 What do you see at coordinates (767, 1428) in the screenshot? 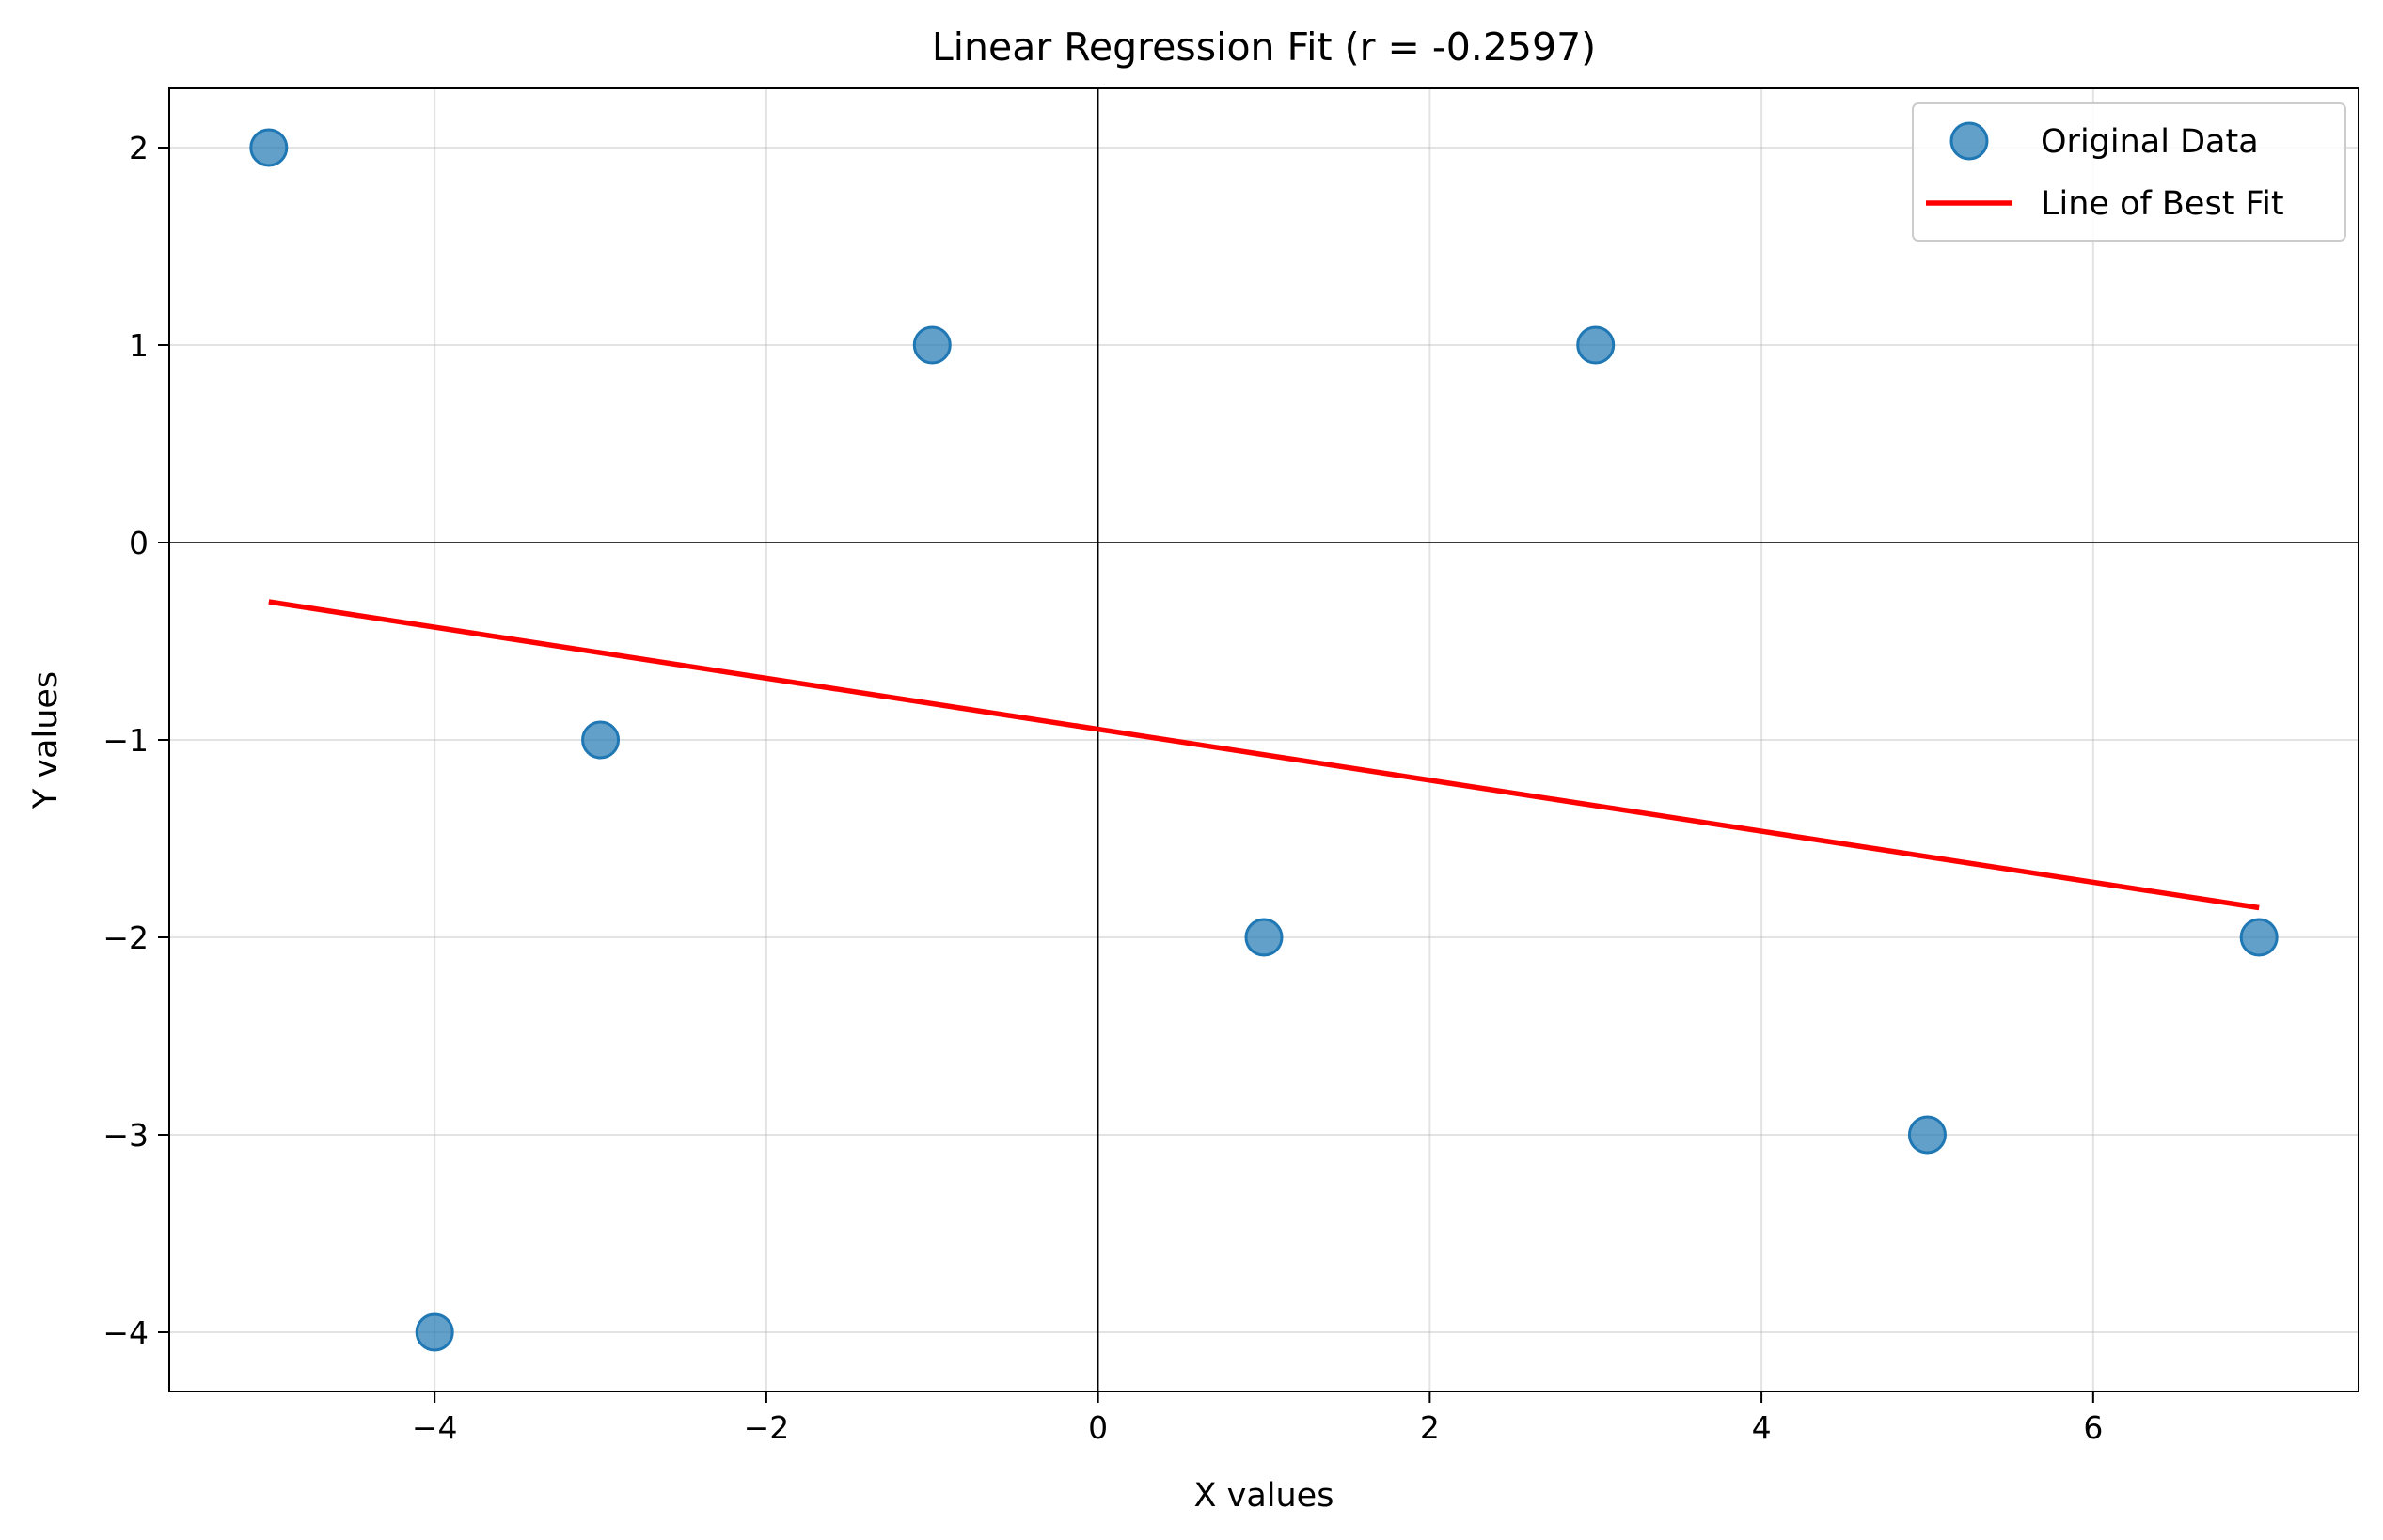
I see `x-tick-label: −2` at bounding box center [767, 1428].